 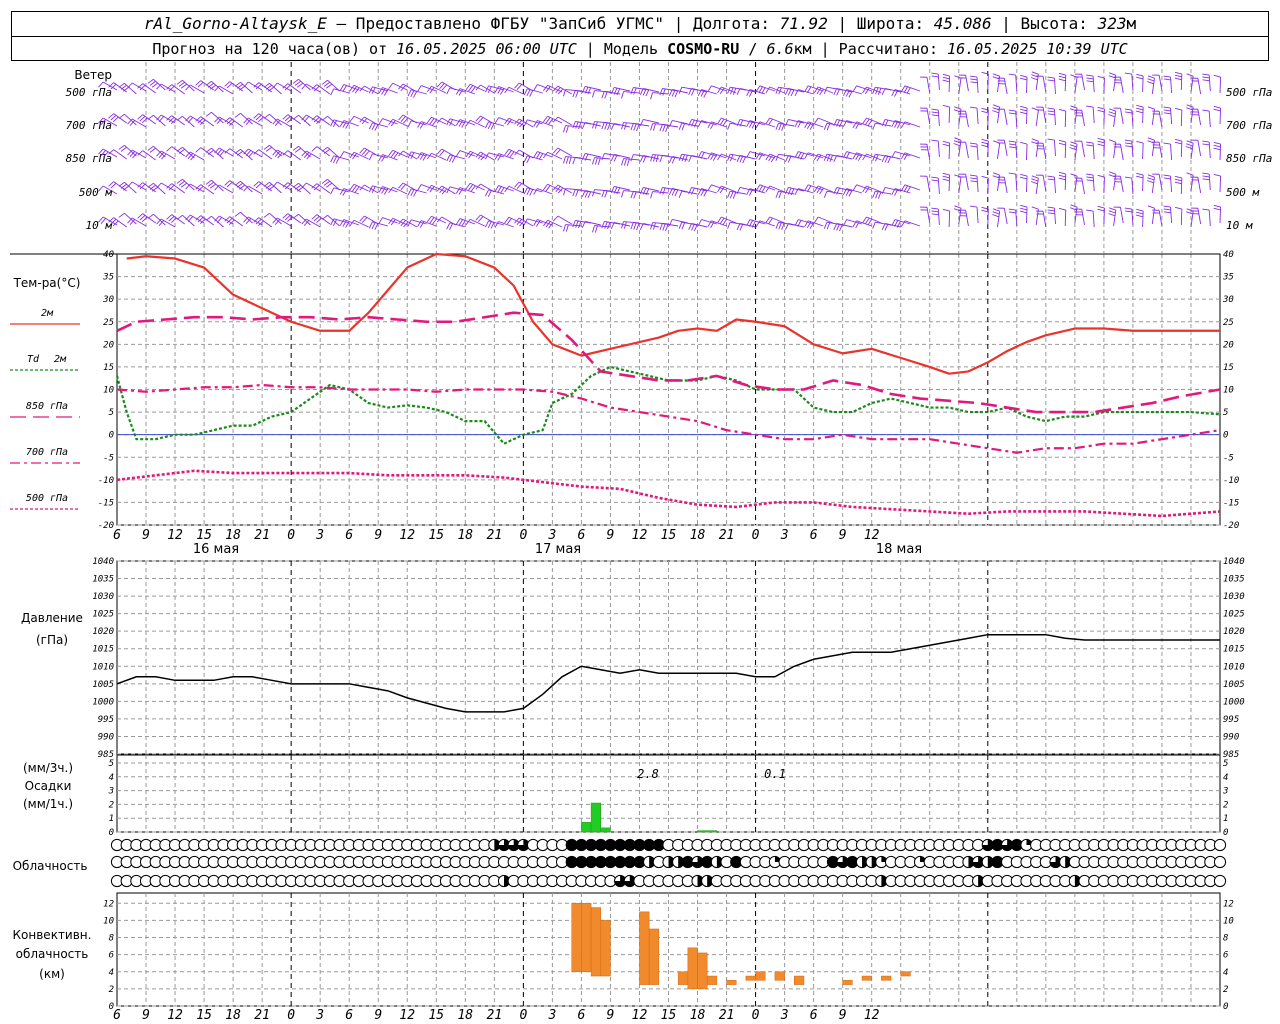 I want to click on precipitation-tick-left: 5, so click(x=111, y=764).